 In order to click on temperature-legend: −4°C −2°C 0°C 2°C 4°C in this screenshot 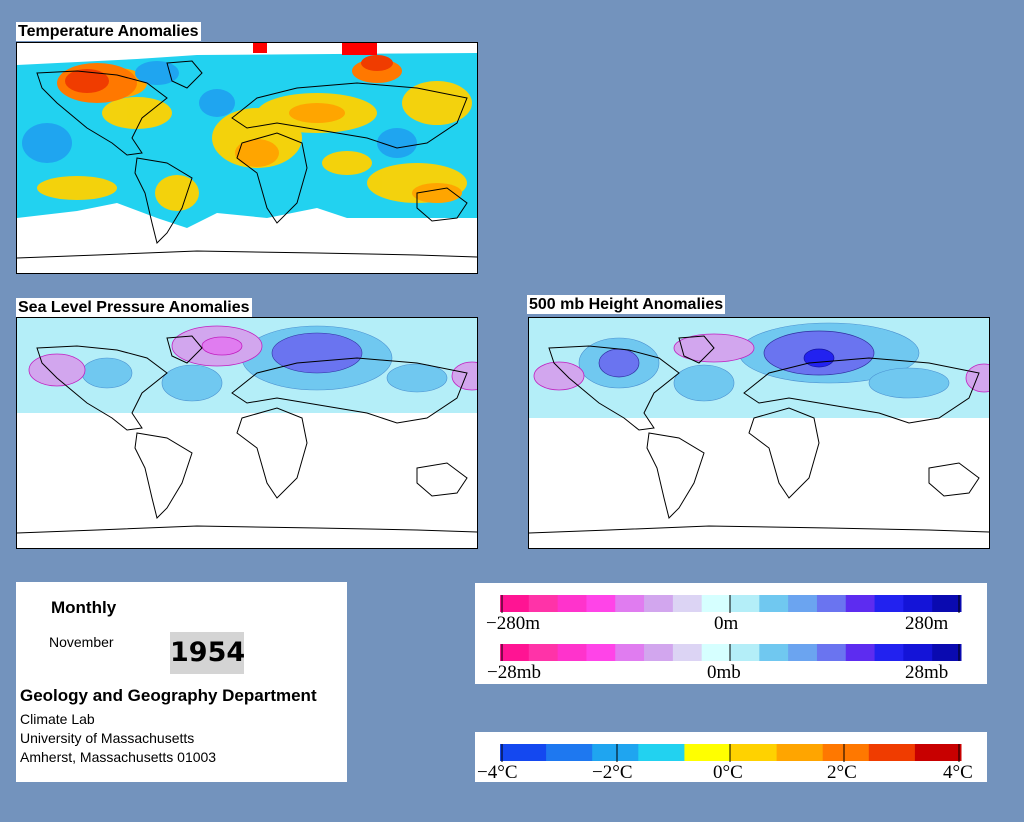, I will do `click(731, 757)`.